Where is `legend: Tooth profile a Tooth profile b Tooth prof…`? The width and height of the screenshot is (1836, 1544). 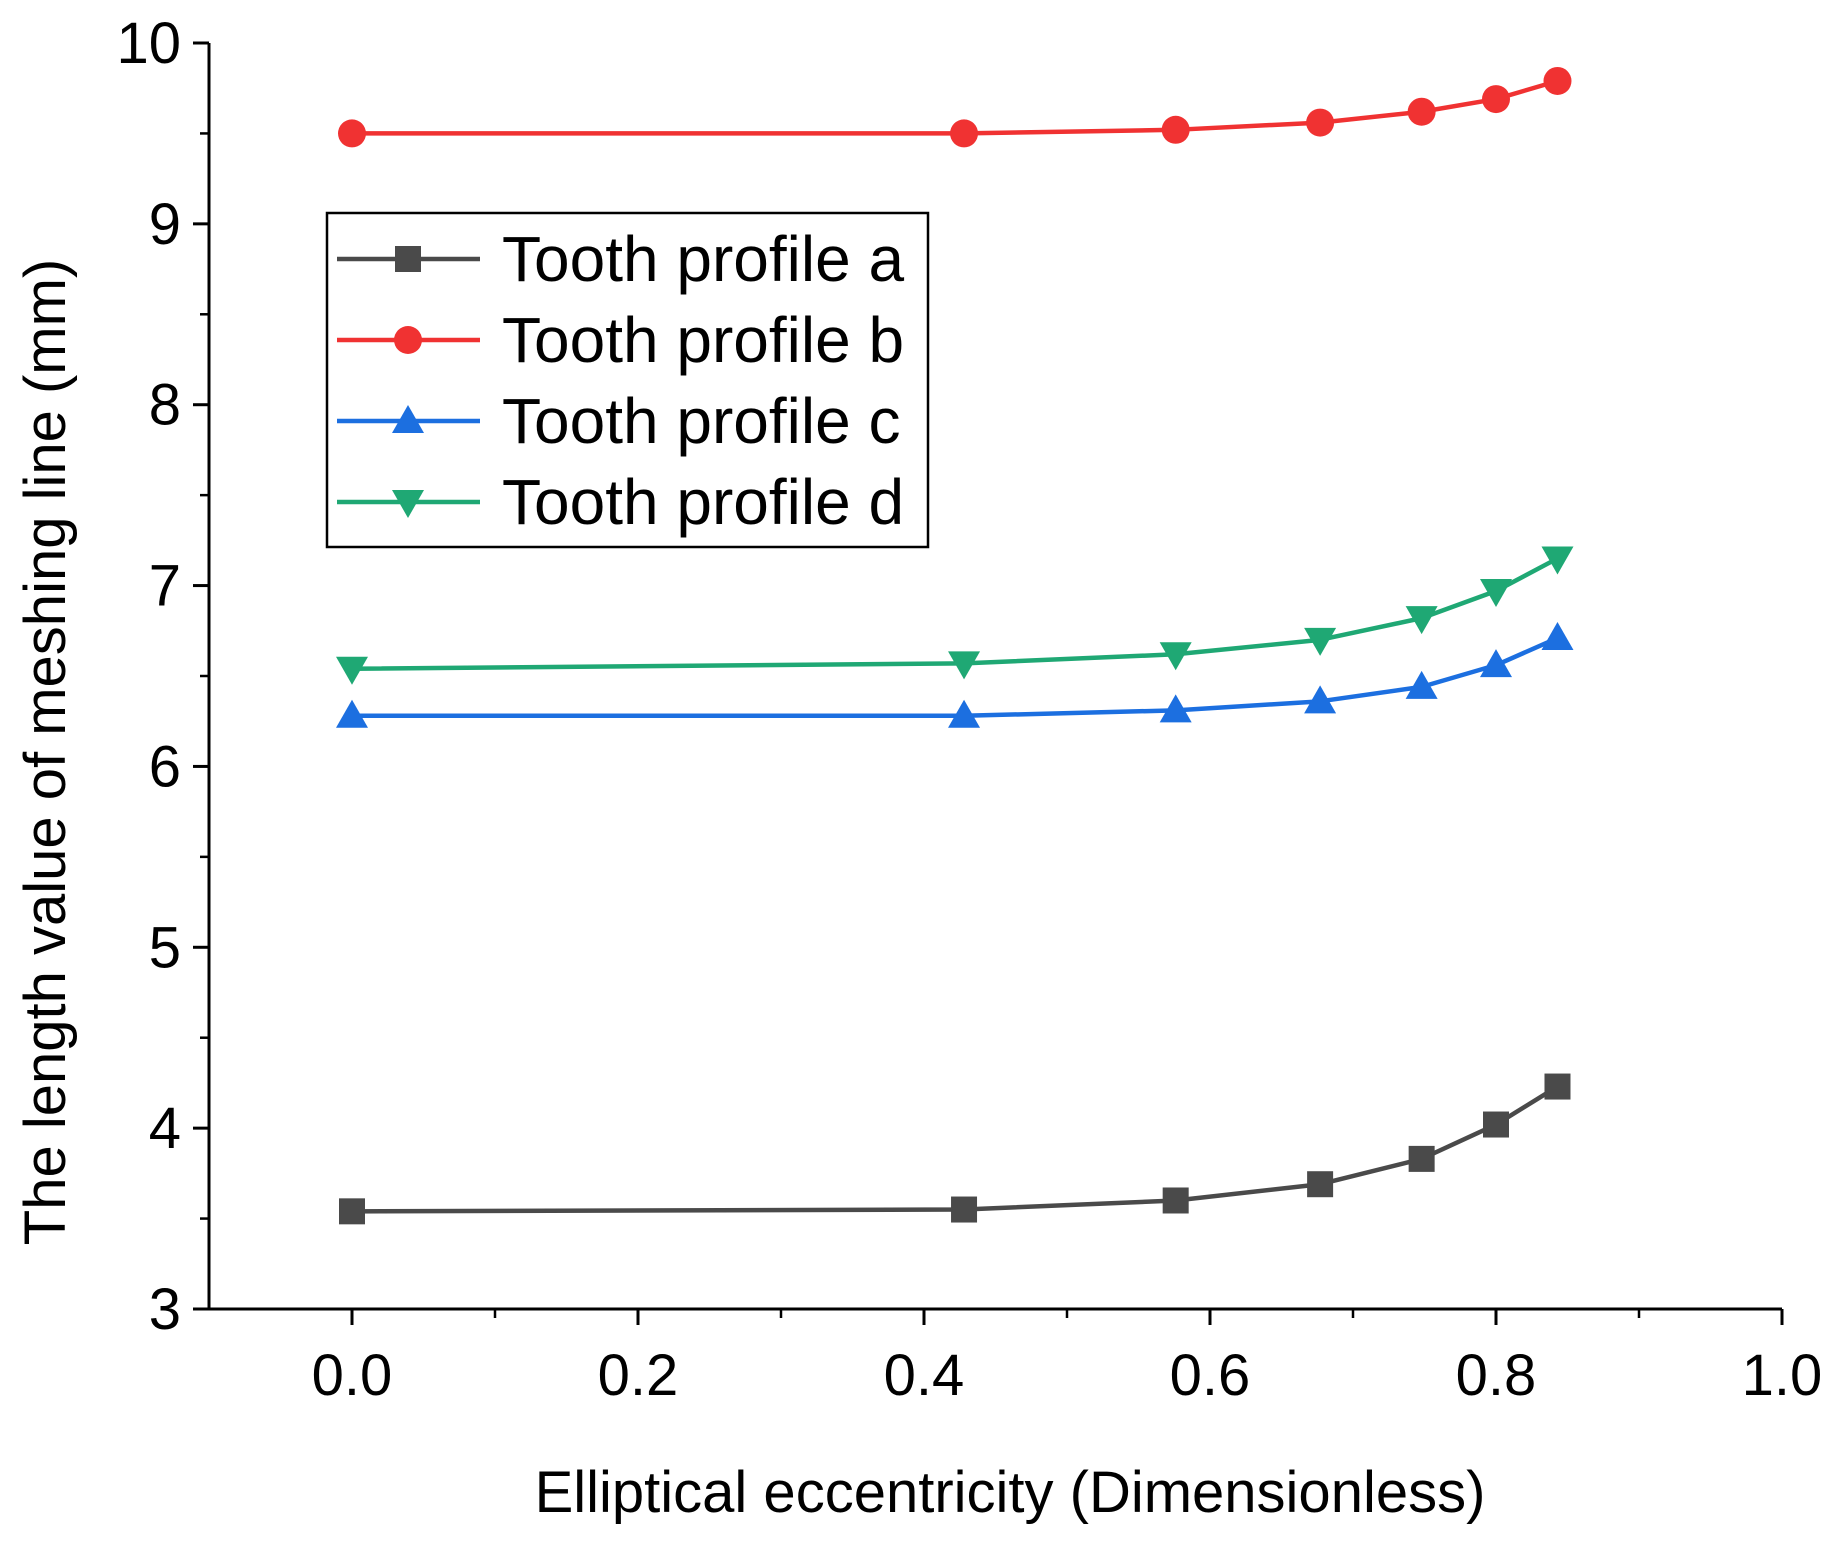 legend: Tooth profile a Tooth profile b Tooth prof… is located at coordinates (627, 380).